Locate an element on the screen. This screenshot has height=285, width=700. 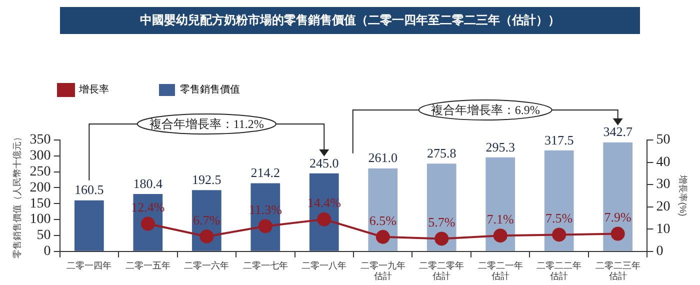
y2-tick-label: 0 is located at coordinates (660, 252).